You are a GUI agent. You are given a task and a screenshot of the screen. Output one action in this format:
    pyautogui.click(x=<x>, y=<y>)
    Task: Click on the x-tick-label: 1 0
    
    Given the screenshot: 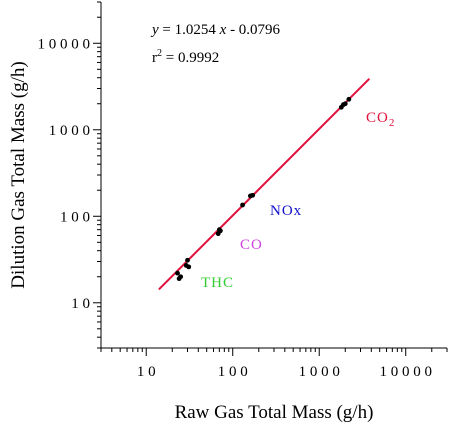 What is the action you would take?
    pyautogui.click(x=146, y=372)
    